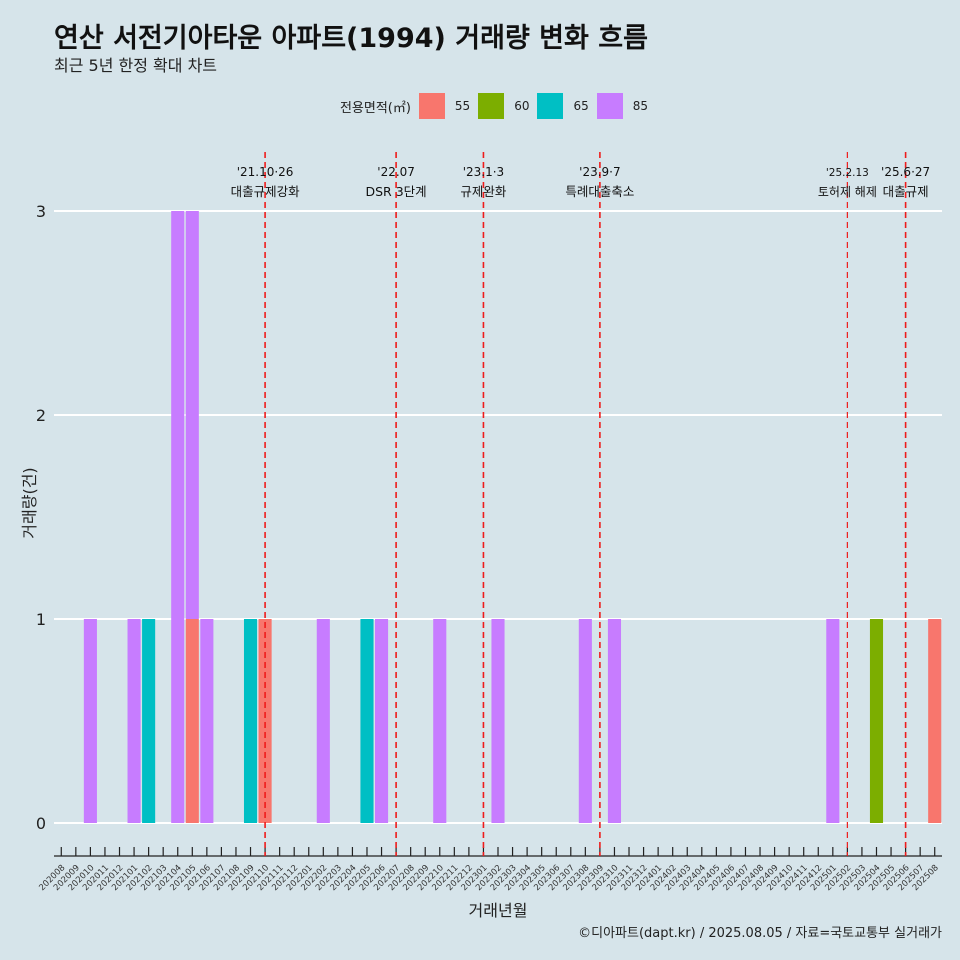 The width and height of the screenshot is (960, 960). What do you see at coordinates (266, 191) in the screenshot?
I see `annotation-label: 대출규제강화` at bounding box center [266, 191].